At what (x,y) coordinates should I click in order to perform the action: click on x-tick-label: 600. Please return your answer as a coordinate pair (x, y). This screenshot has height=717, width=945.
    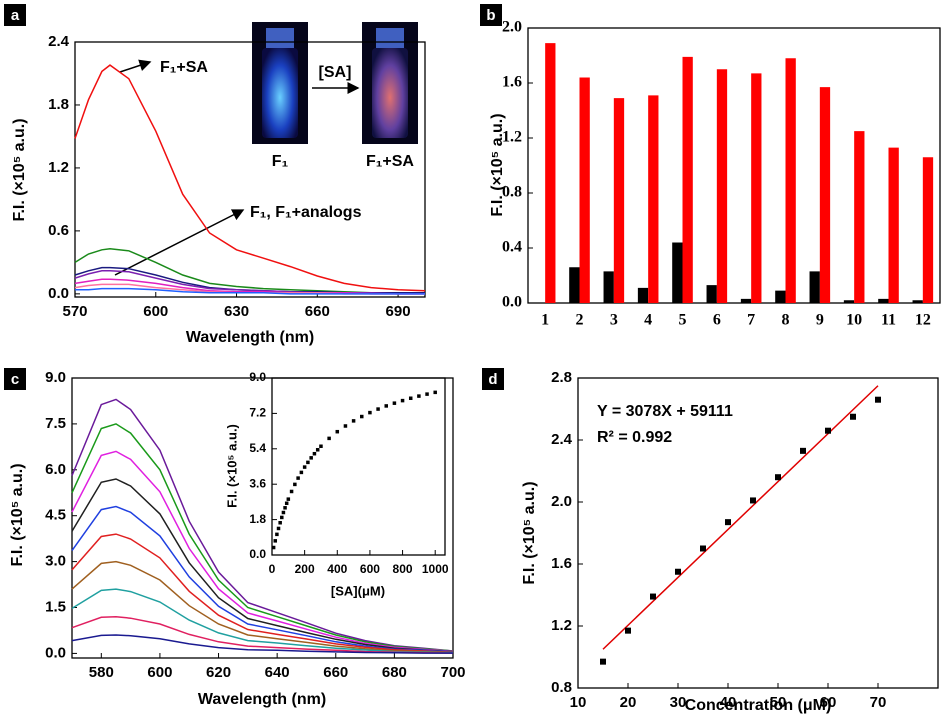
    Looking at the image, I should click on (155, 311).